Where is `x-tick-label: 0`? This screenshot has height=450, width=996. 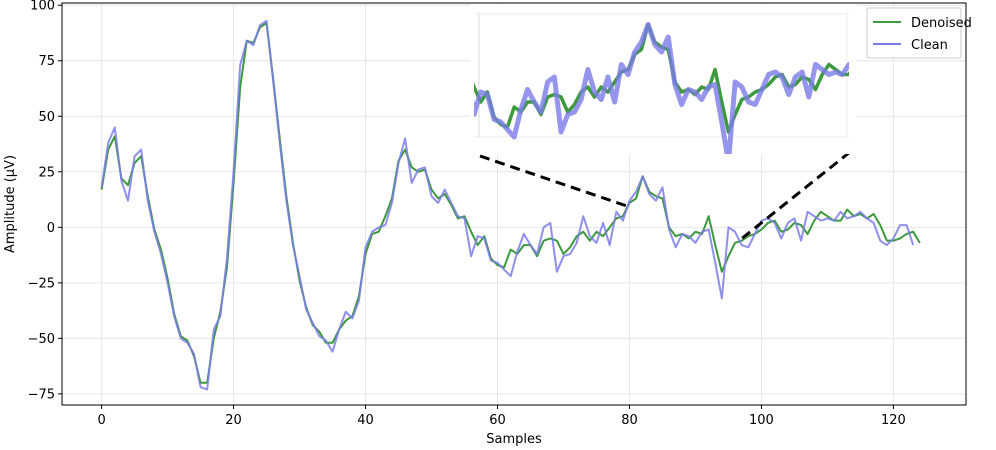 x-tick-label: 0 is located at coordinates (101, 420).